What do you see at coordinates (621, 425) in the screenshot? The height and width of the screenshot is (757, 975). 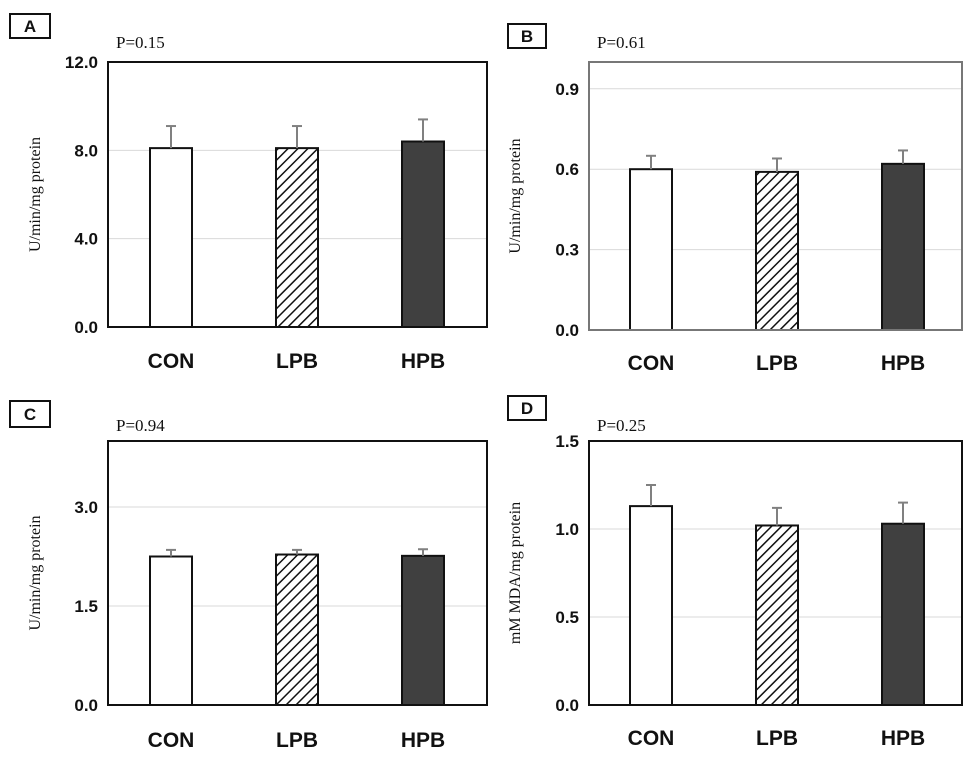 I see `p-value-annotation: P=0.25` at bounding box center [621, 425].